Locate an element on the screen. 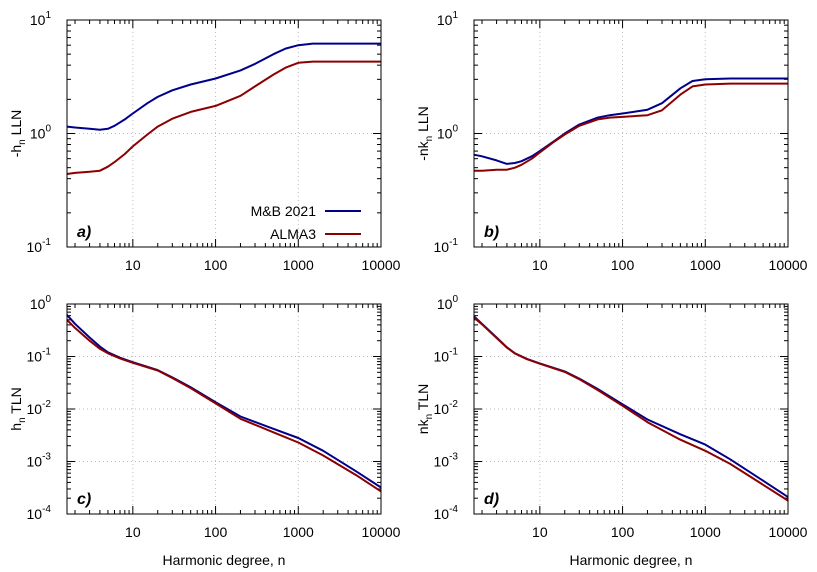 The width and height of the screenshot is (817, 572). y-axis-label: nkn TLN is located at coordinates (425, 409).